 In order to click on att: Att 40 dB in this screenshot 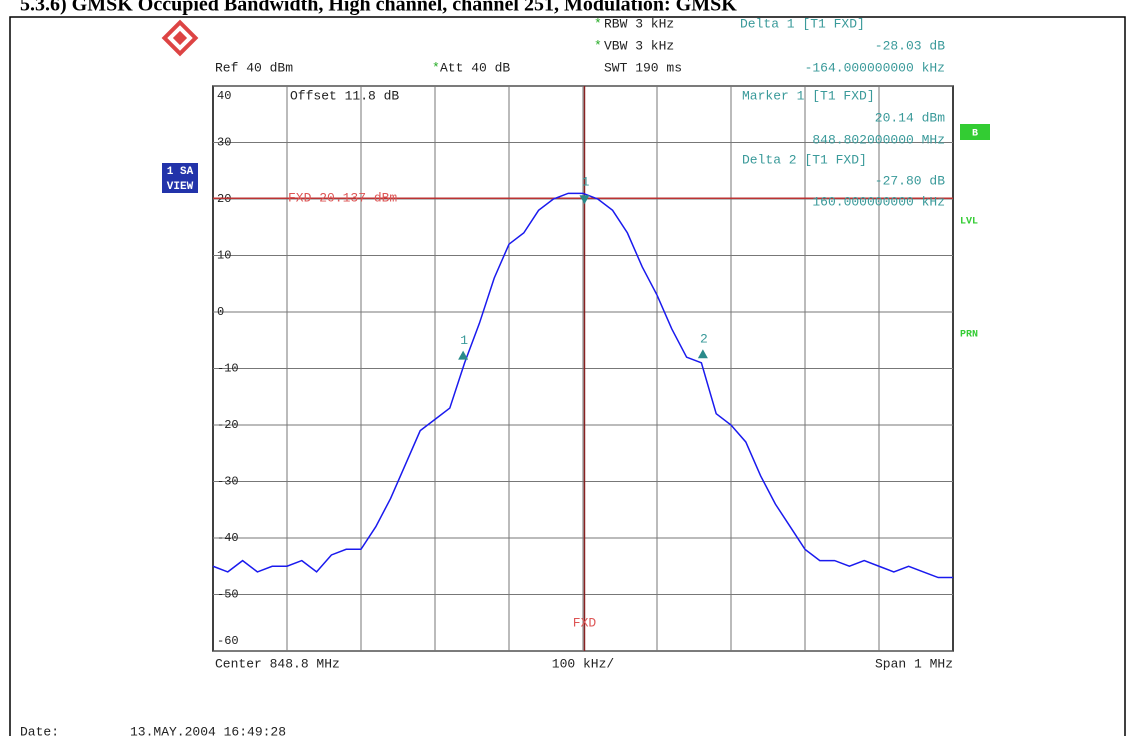, I will do `click(475, 67)`.